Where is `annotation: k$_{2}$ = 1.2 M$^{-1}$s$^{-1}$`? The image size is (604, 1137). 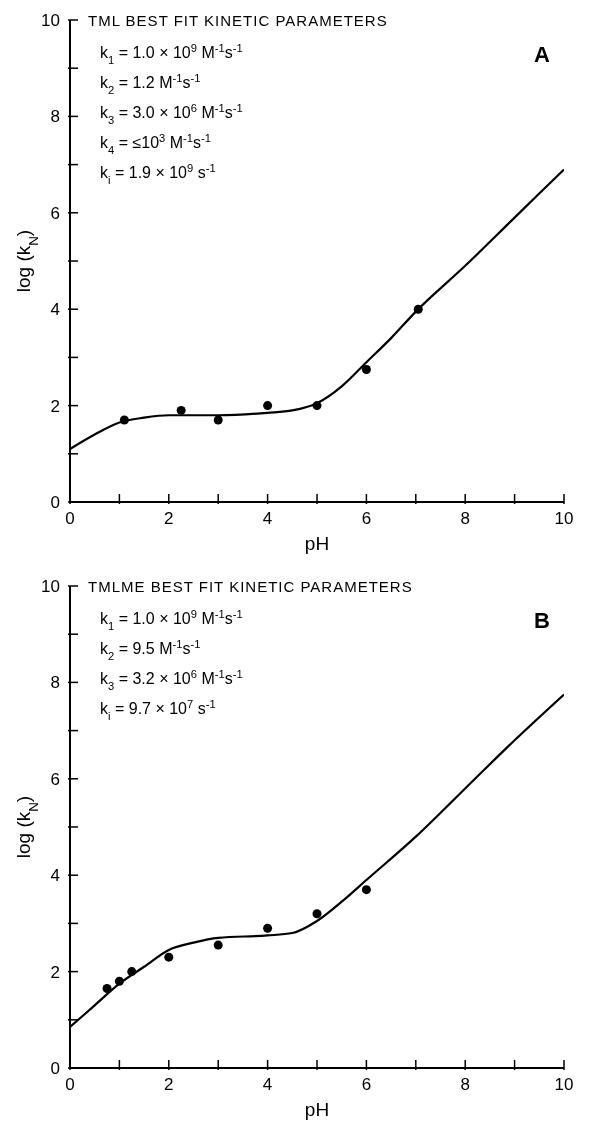
annotation: k$_{2}$ = 1.2 M$^{-1}$s$^{-1}$ is located at coordinates (150, 84).